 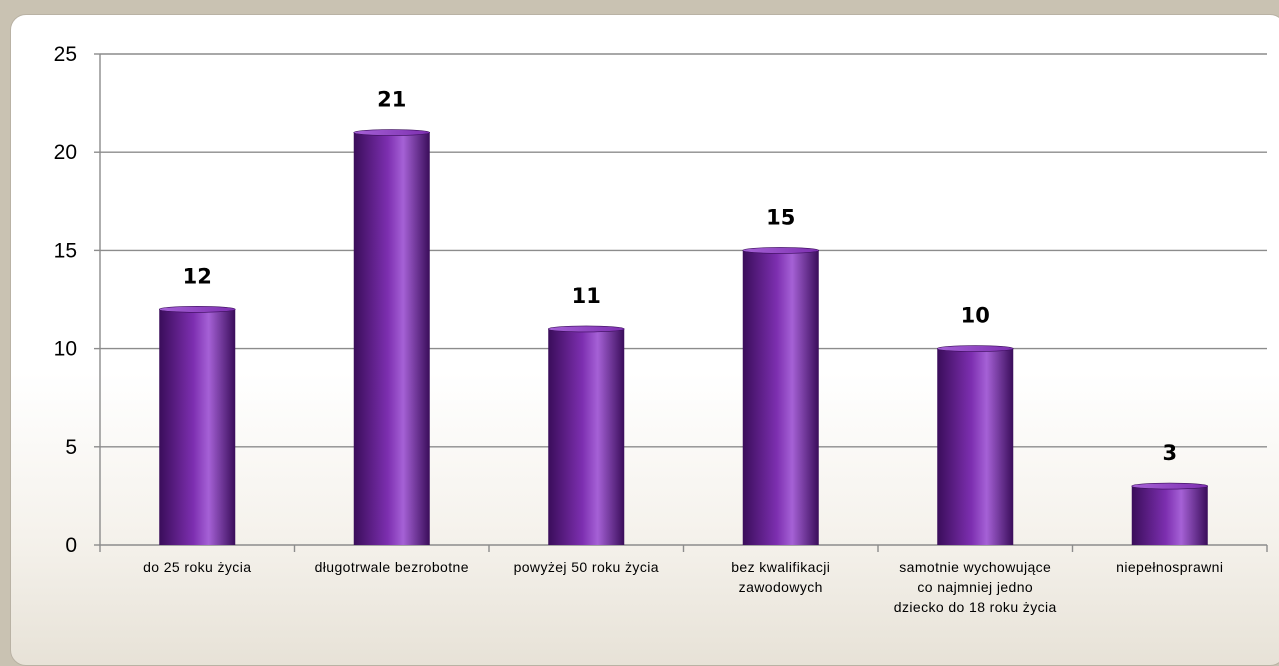 What do you see at coordinates (197, 276) in the screenshot?
I see `data-label: 12` at bounding box center [197, 276].